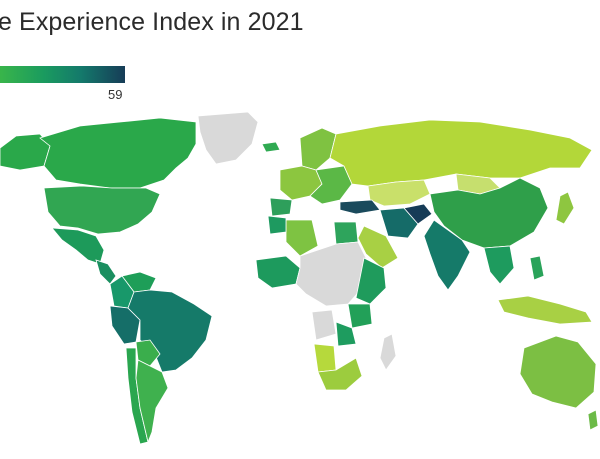  What do you see at coordinates (360, 316) in the screenshot?
I see `region-Tanzania` at bounding box center [360, 316].